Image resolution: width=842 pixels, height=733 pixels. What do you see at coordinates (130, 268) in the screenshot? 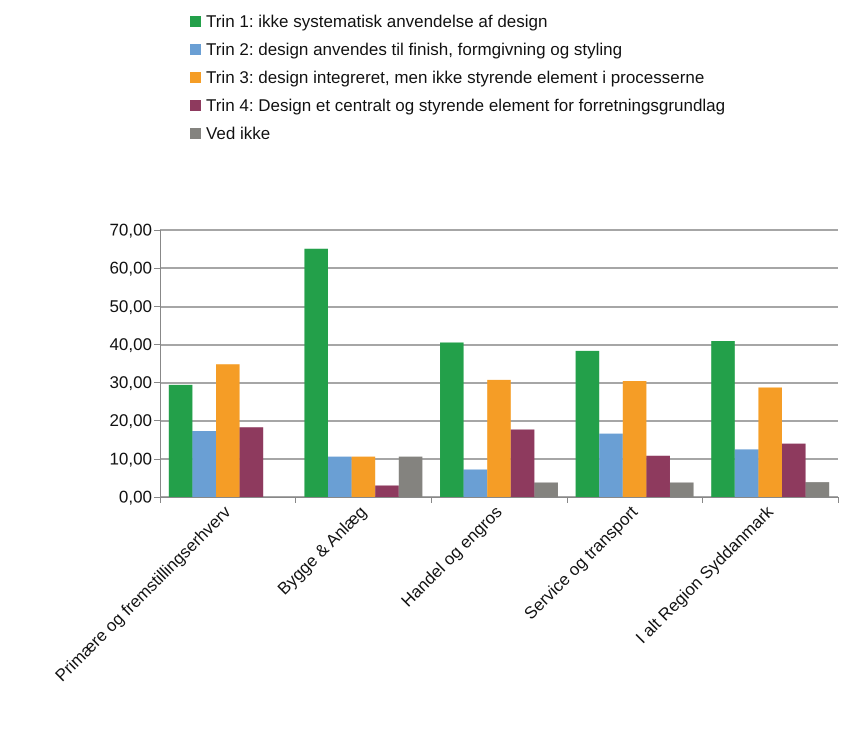
I see `y-tick-label: 60,00` at bounding box center [130, 268].